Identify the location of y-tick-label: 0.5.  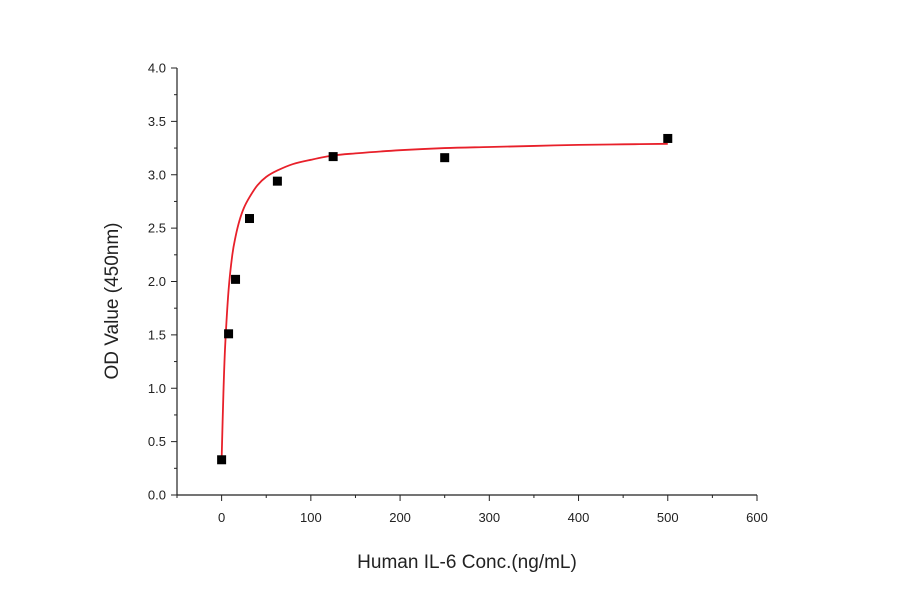
(157, 441).